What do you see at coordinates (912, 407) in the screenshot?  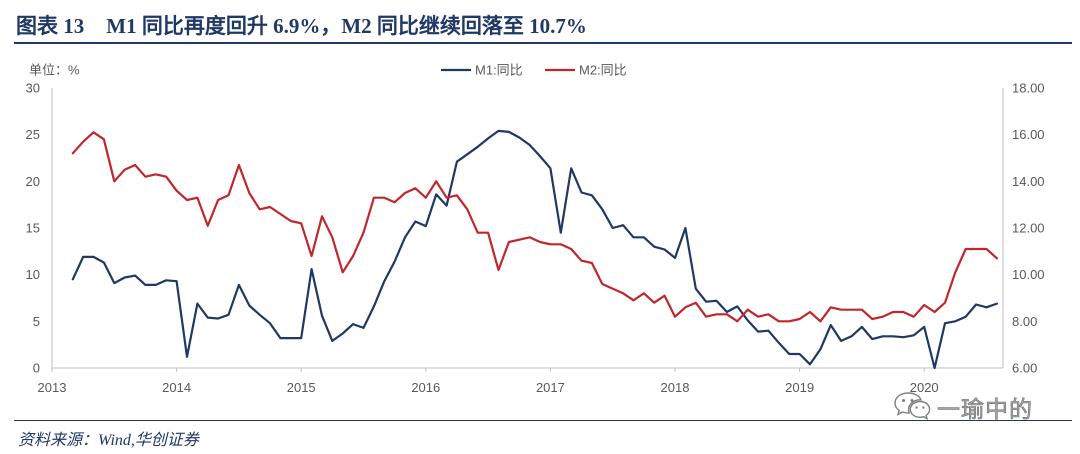 I see `wechat-icon` at bounding box center [912, 407].